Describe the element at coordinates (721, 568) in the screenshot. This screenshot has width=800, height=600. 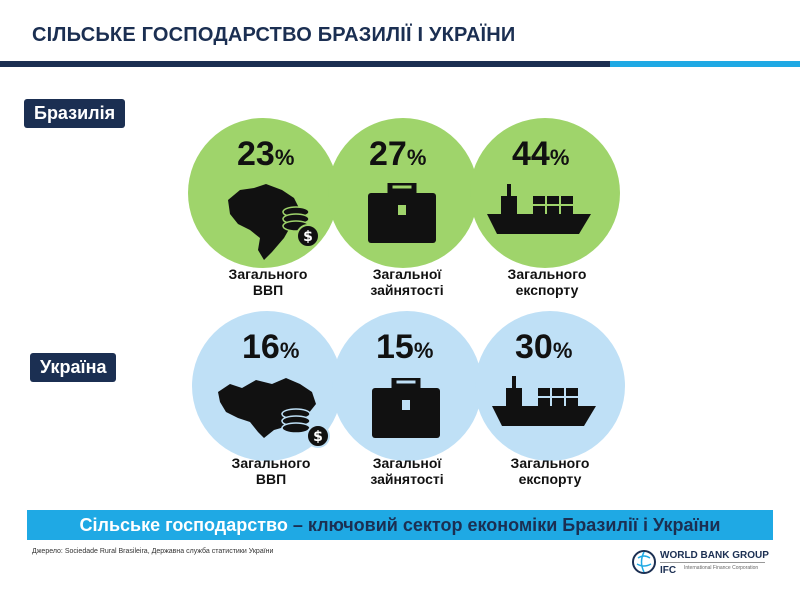
I see `ifc-subtitle: International Finance Corporation` at that location.